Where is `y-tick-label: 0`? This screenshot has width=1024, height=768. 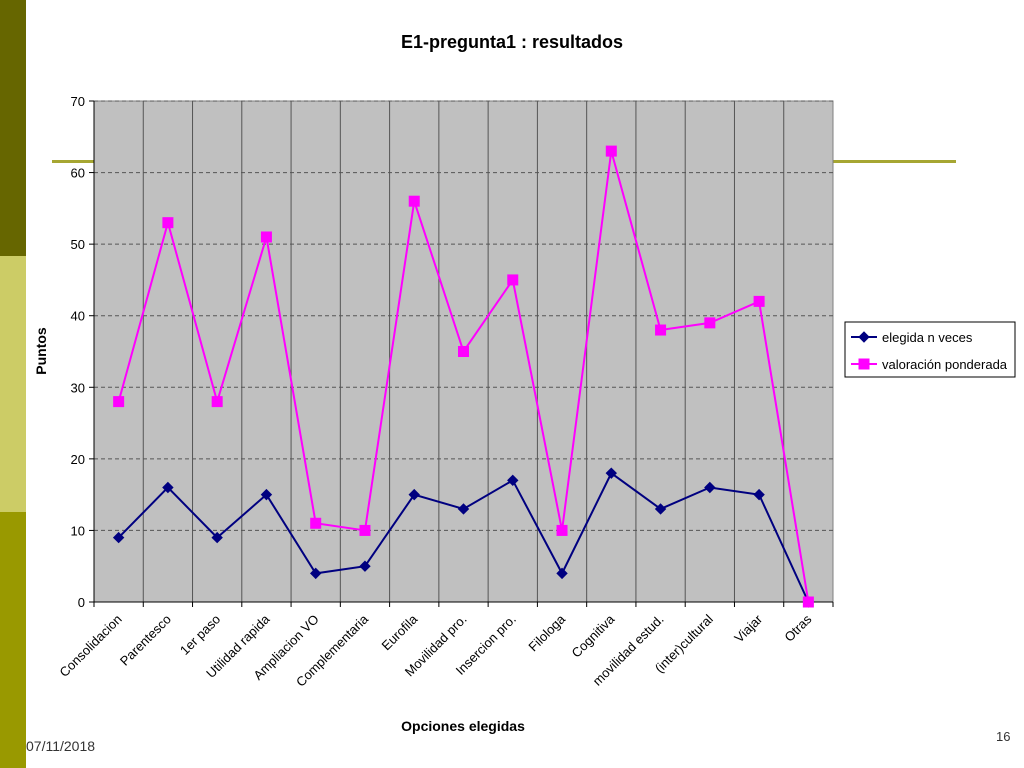 y-tick-label: 0 is located at coordinates (81, 602).